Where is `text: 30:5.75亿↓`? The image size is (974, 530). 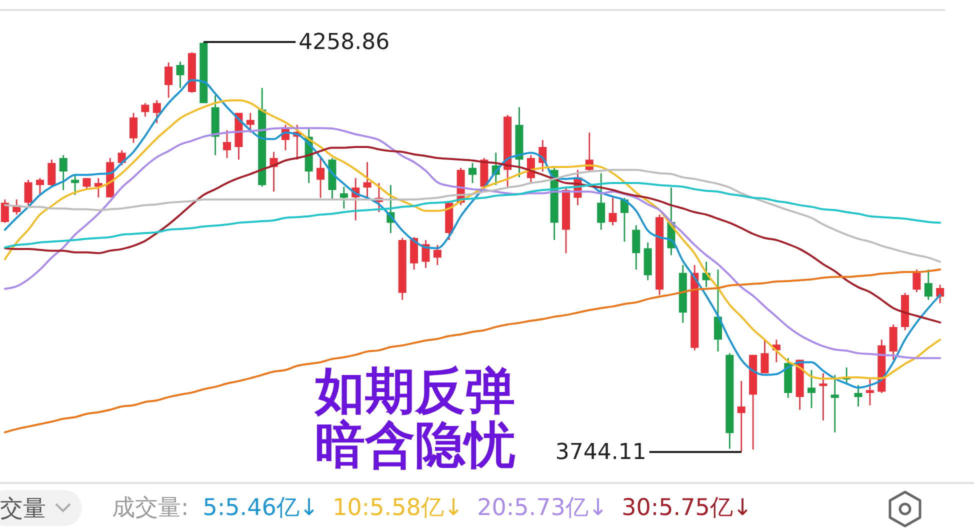
text: 30:5.75亿↓ is located at coordinates (687, 508).